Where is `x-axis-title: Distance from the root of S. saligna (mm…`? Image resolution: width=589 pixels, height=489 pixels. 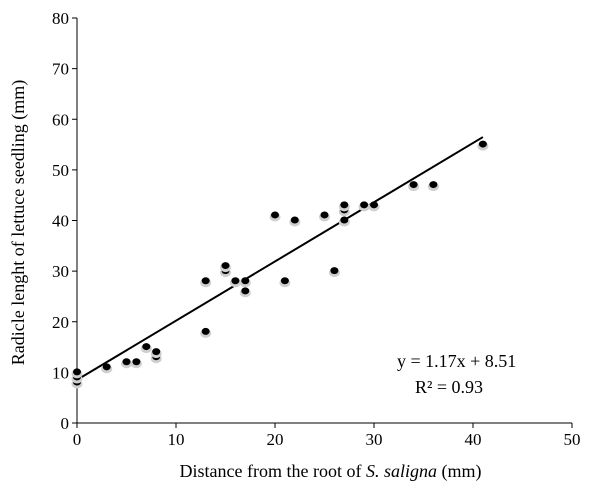 x-axis-title: Distance from the root of S. saligna (mm… is located at coordinates (331, 471).